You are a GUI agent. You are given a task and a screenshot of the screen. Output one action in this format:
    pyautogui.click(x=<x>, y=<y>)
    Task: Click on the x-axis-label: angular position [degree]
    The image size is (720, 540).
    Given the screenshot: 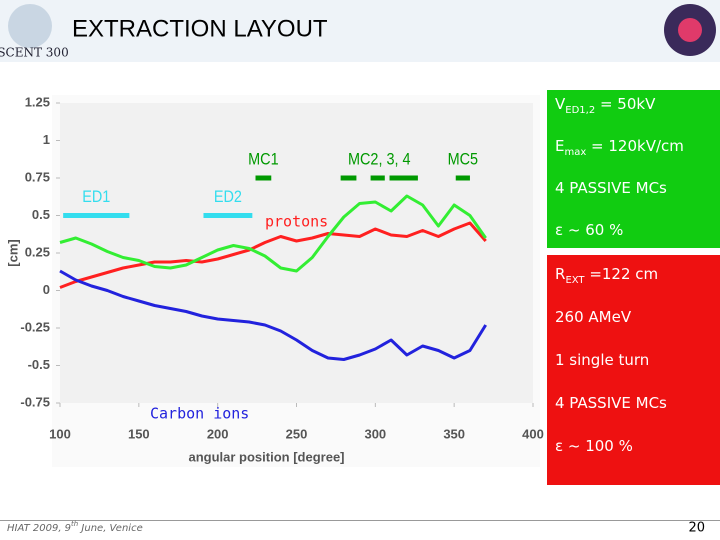 What is the action you would take?
    pyautogui.click(x=266, y=456)
    